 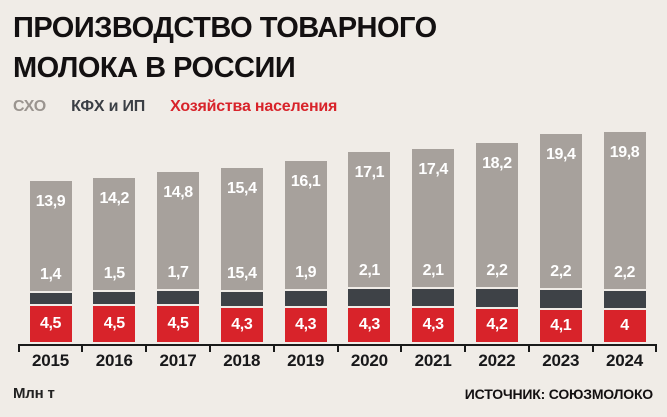 I want to click on label-sho-value: 17,1, so click(x=369, y=172).